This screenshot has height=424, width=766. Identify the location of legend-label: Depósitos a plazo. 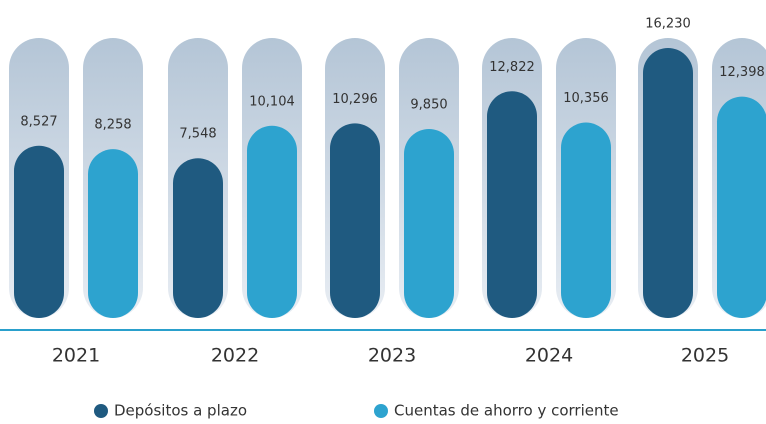
(180, 411).